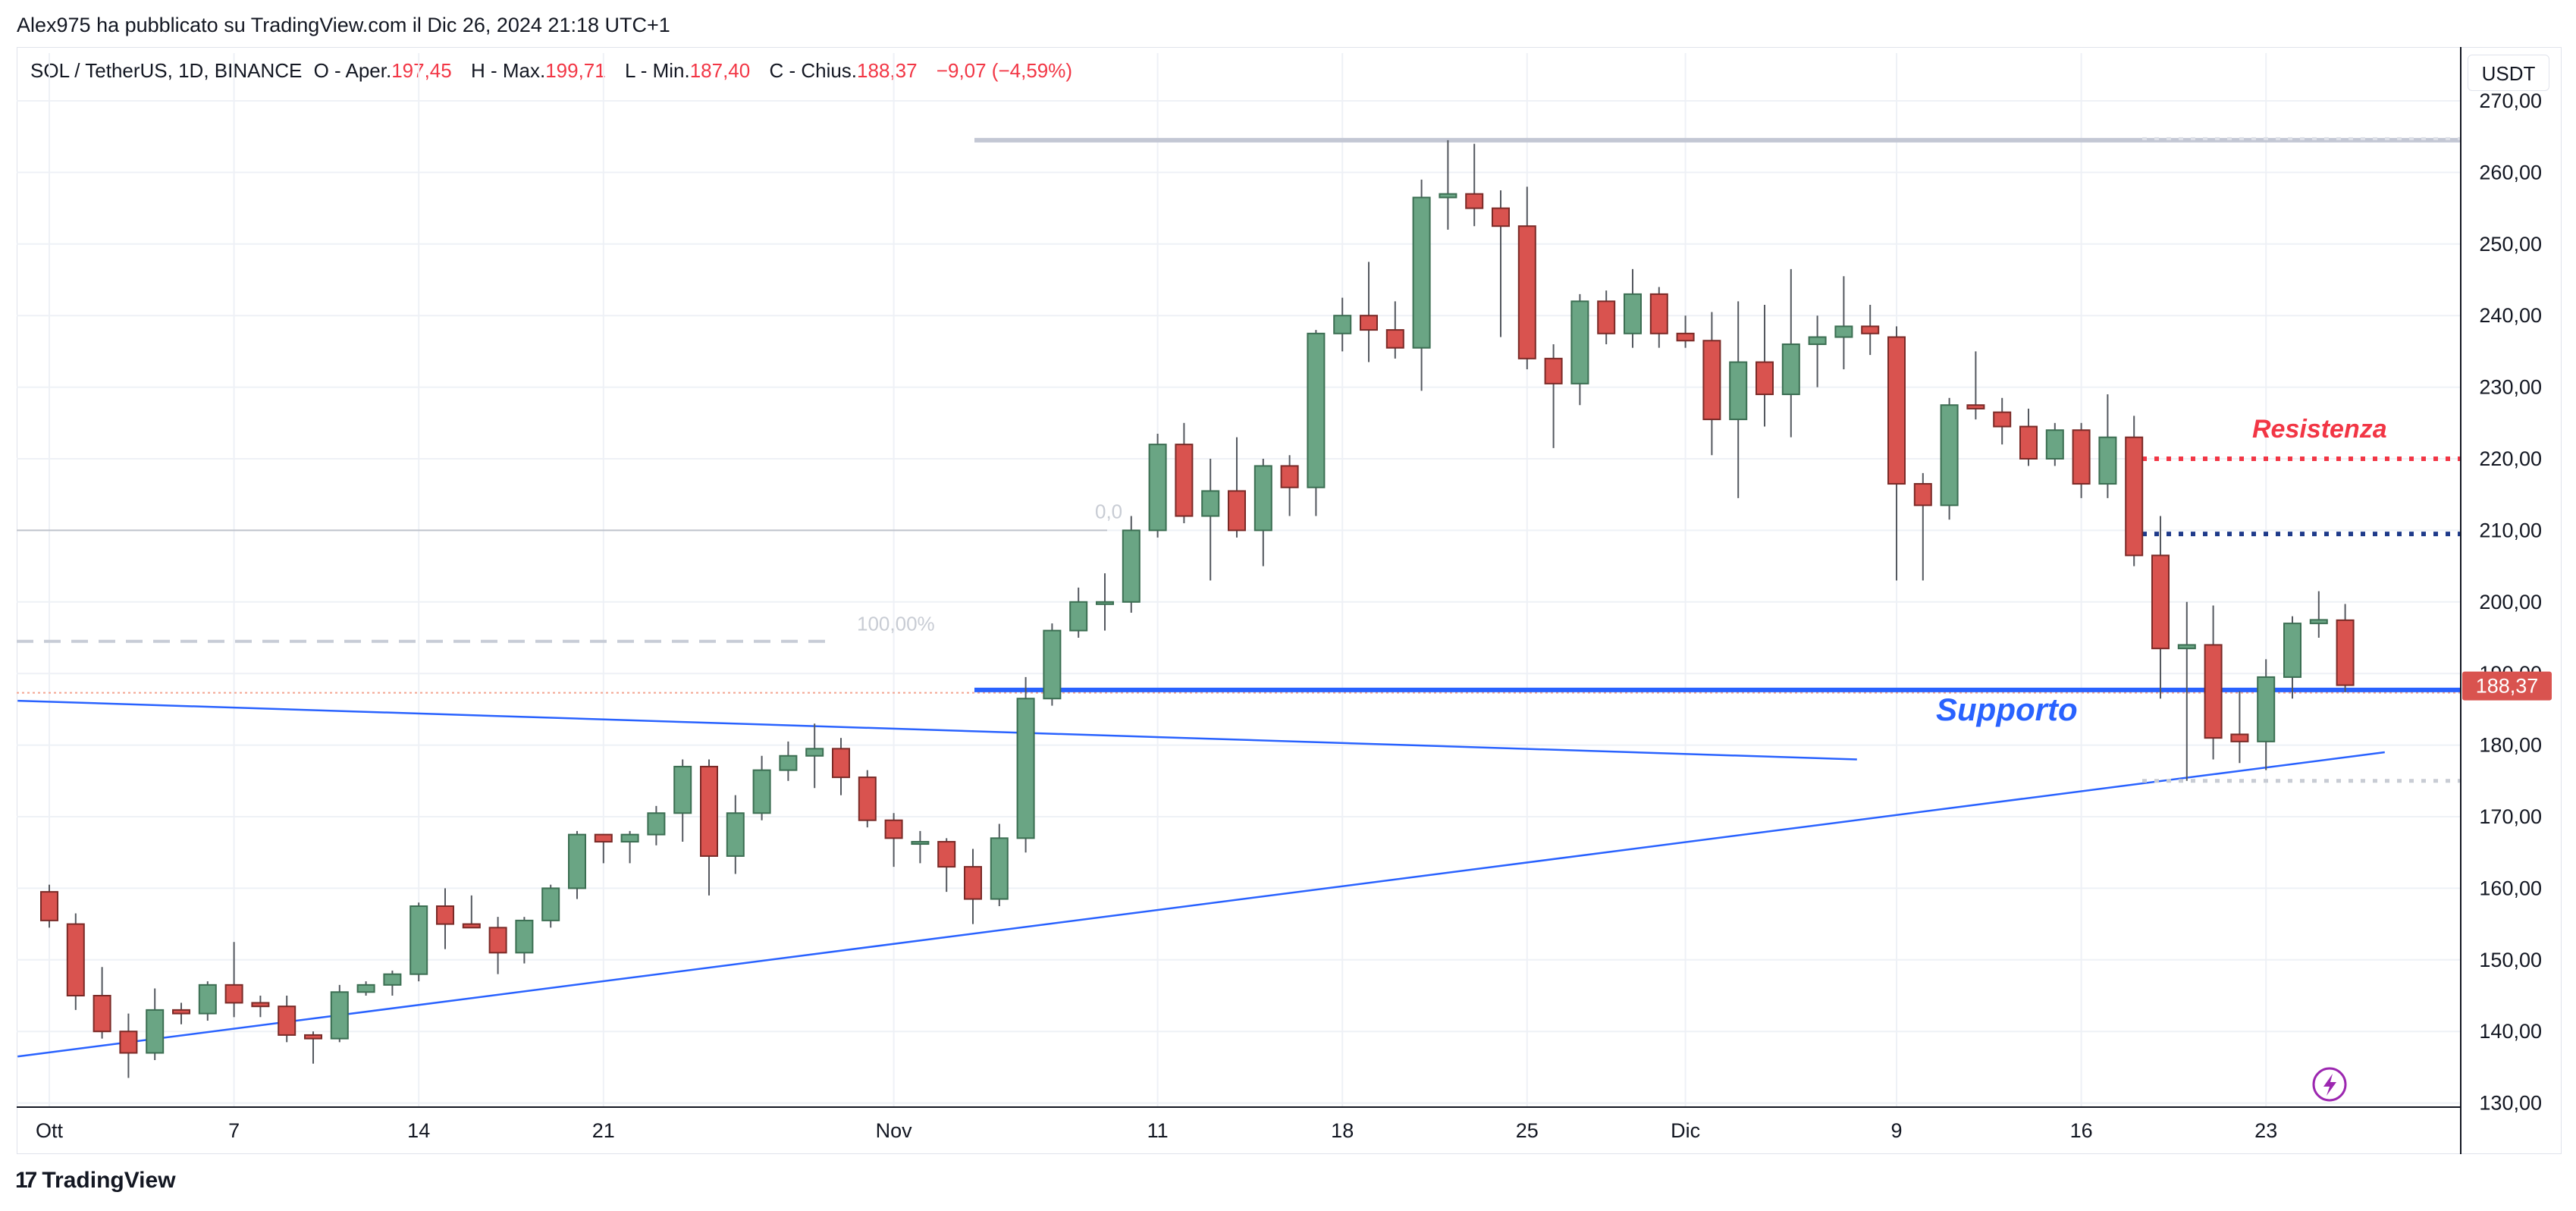 This screenshot has height=1211, width=2576. Describe the element at coordinates (2510, 745) in the screenshot. I see `y-tick-label: 180,00` at that location.